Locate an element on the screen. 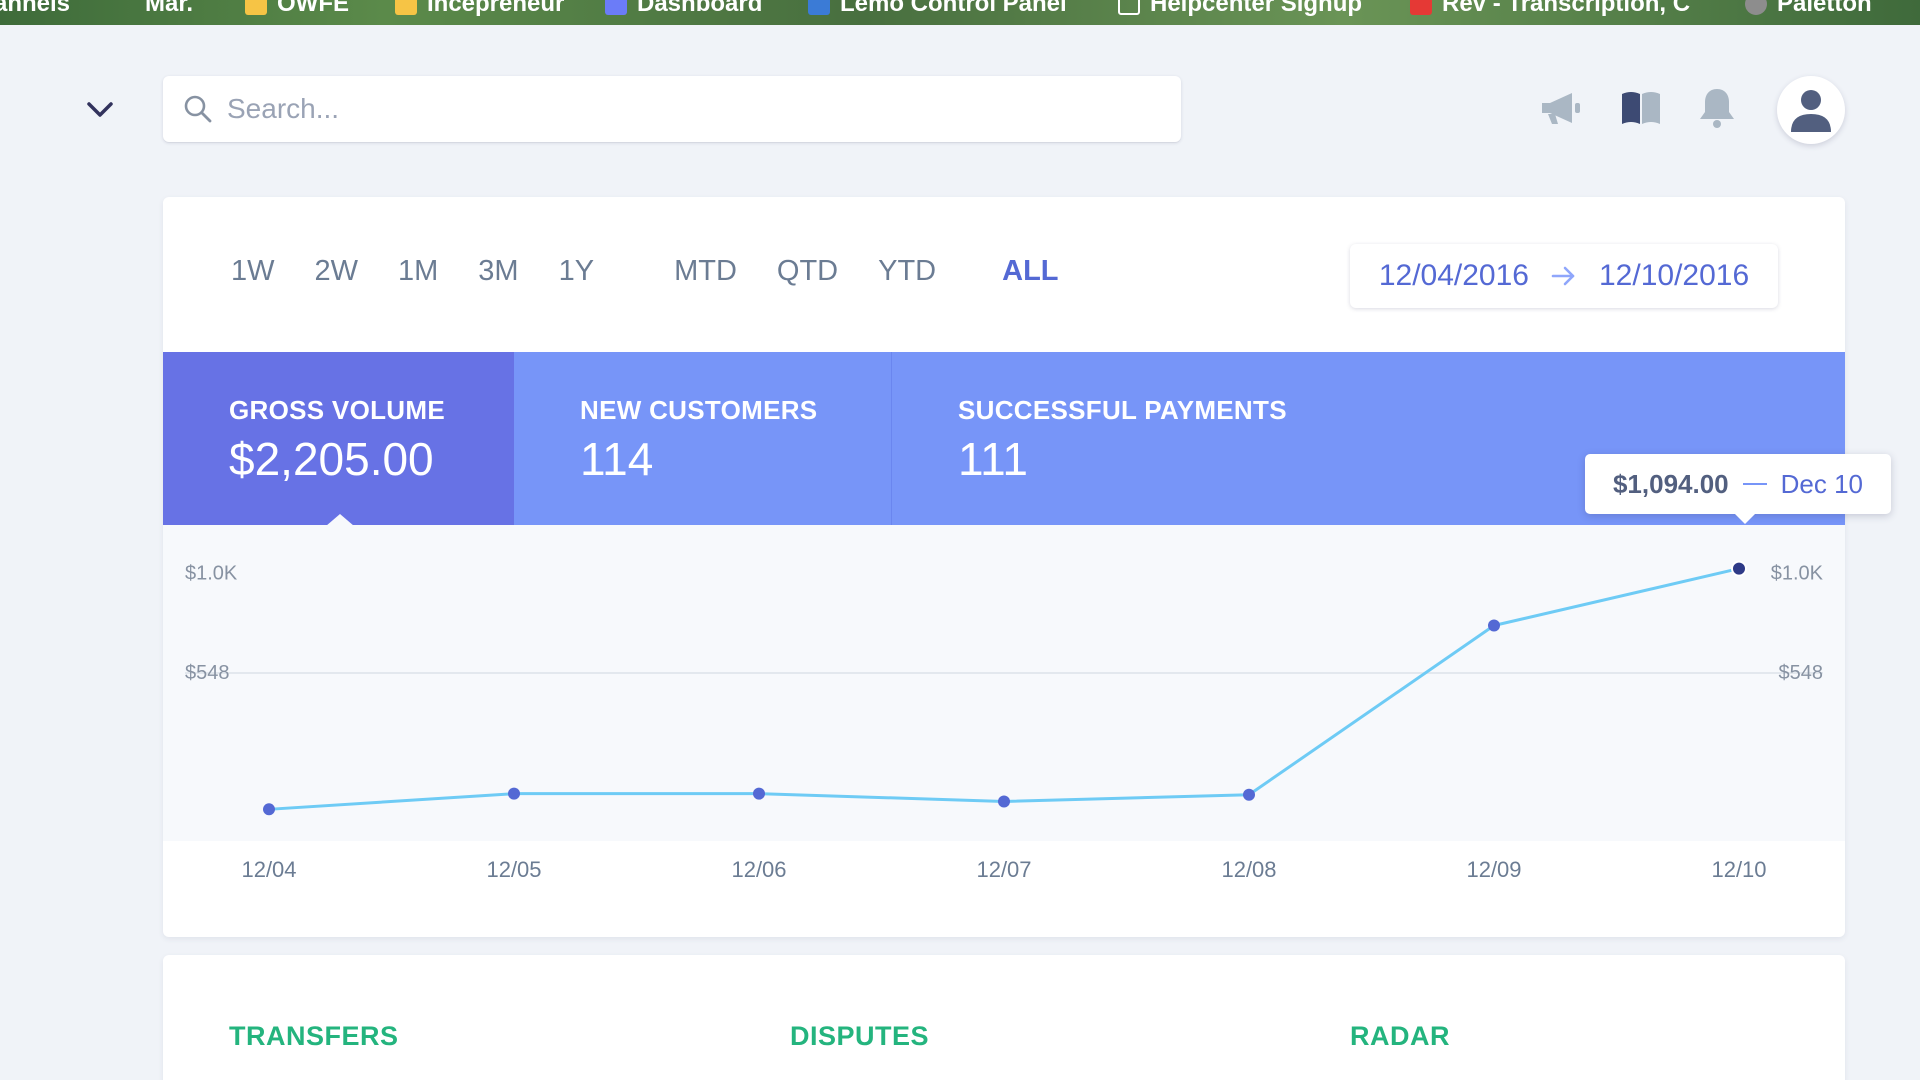  end-date: 12/10/2016 is located at coordinates (1674, 275).